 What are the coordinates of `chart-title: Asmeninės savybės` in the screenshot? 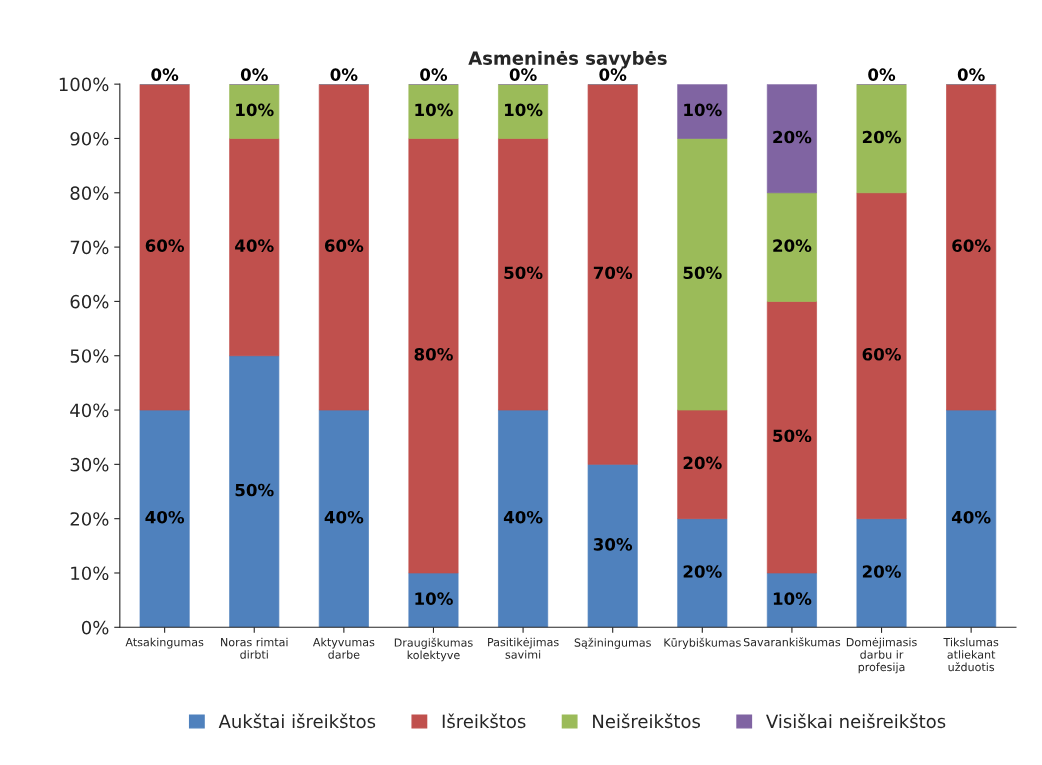 It's located at (567, 59).